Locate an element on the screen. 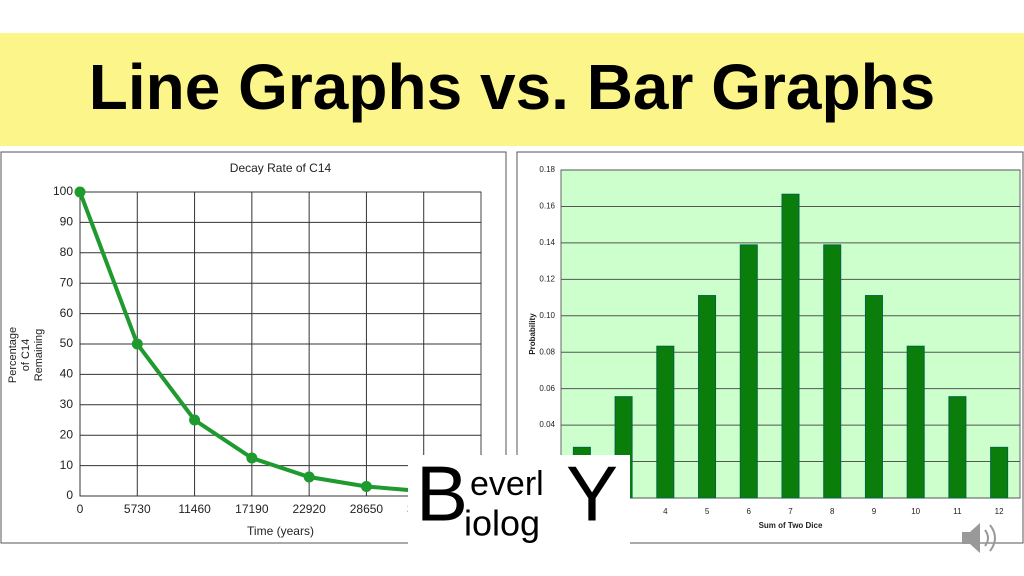 The image size is (1024, 576). x-tick-label: 12 is located at coordinates (999, 511).